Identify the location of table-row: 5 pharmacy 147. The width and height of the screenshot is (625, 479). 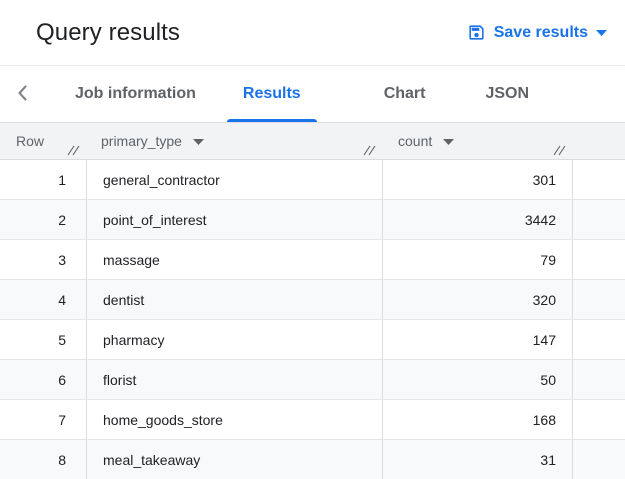
(312, 340).